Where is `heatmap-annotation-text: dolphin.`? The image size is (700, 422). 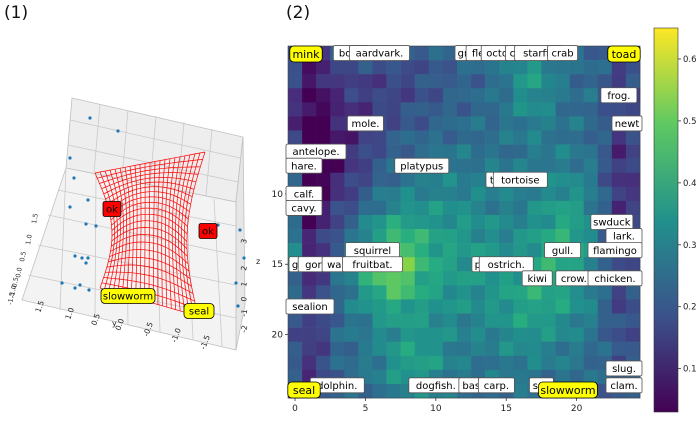
heatmap-annotation-text: dolphin. is located at coordinates (337, 386).